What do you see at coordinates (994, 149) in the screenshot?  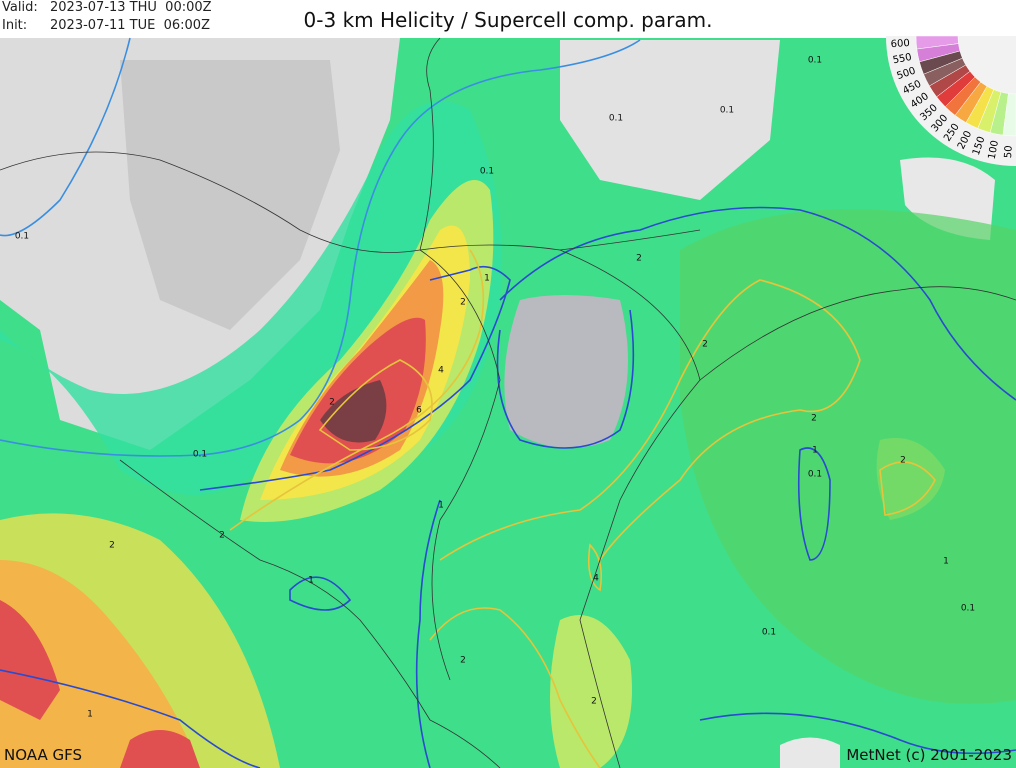 I see `legend-label: 100` at bounding box center [994, 149].